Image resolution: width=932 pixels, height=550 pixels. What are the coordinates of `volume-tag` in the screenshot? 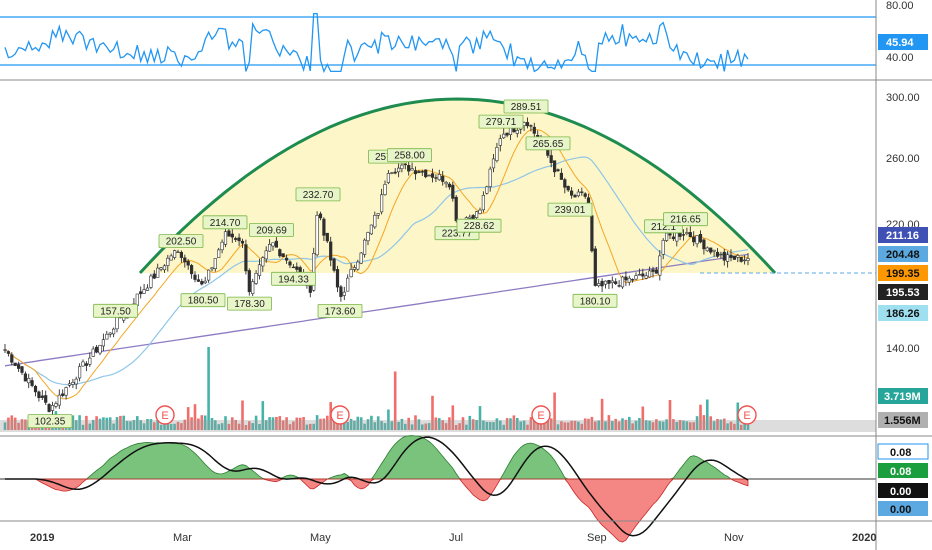 It's located at (903, 420).